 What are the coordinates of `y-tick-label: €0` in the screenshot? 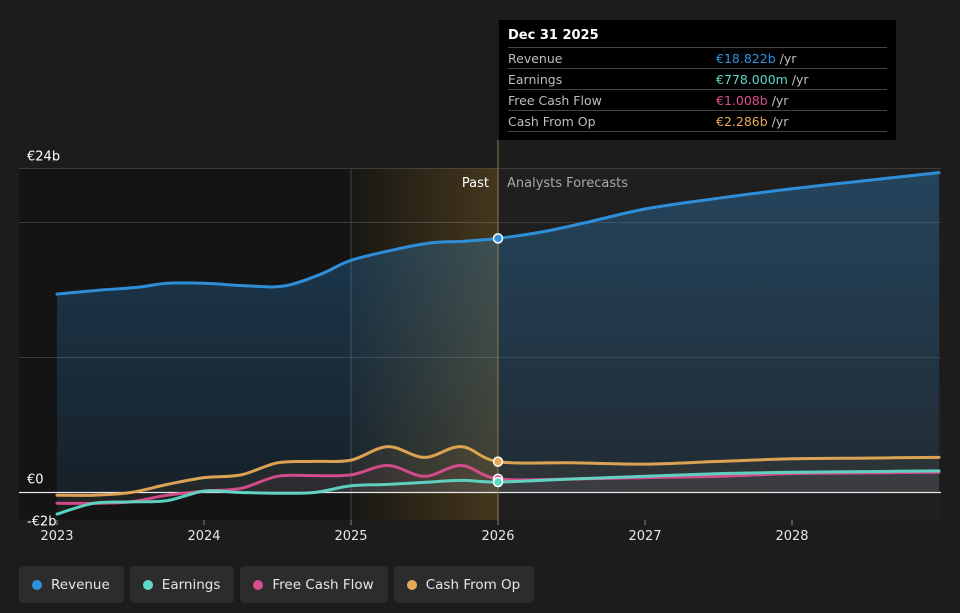 It's located at (35, 480).